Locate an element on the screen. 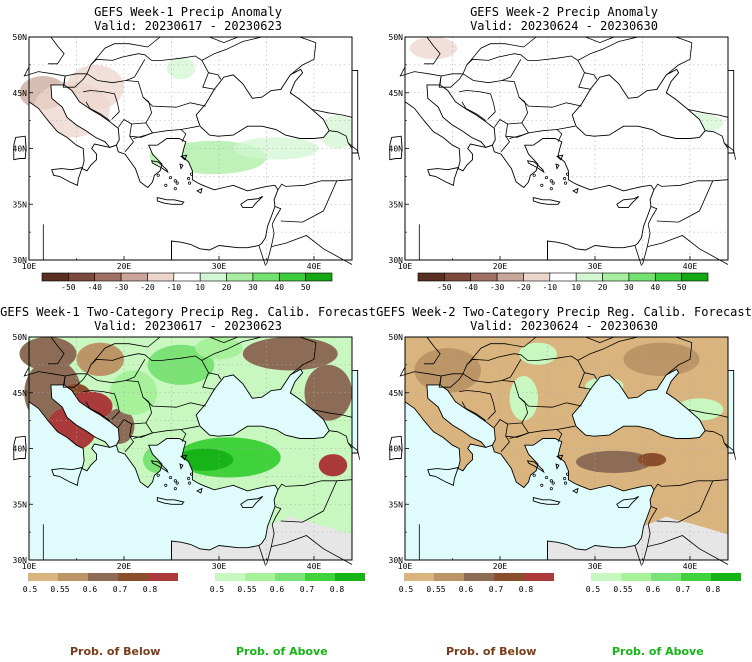 The image size is (752, 662). black-sea is located at coordinates (638, 103).